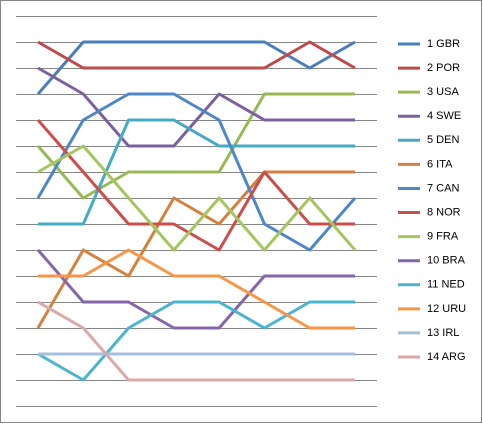  I want to click on legend-label: 1 GBR, so click(443, 44).